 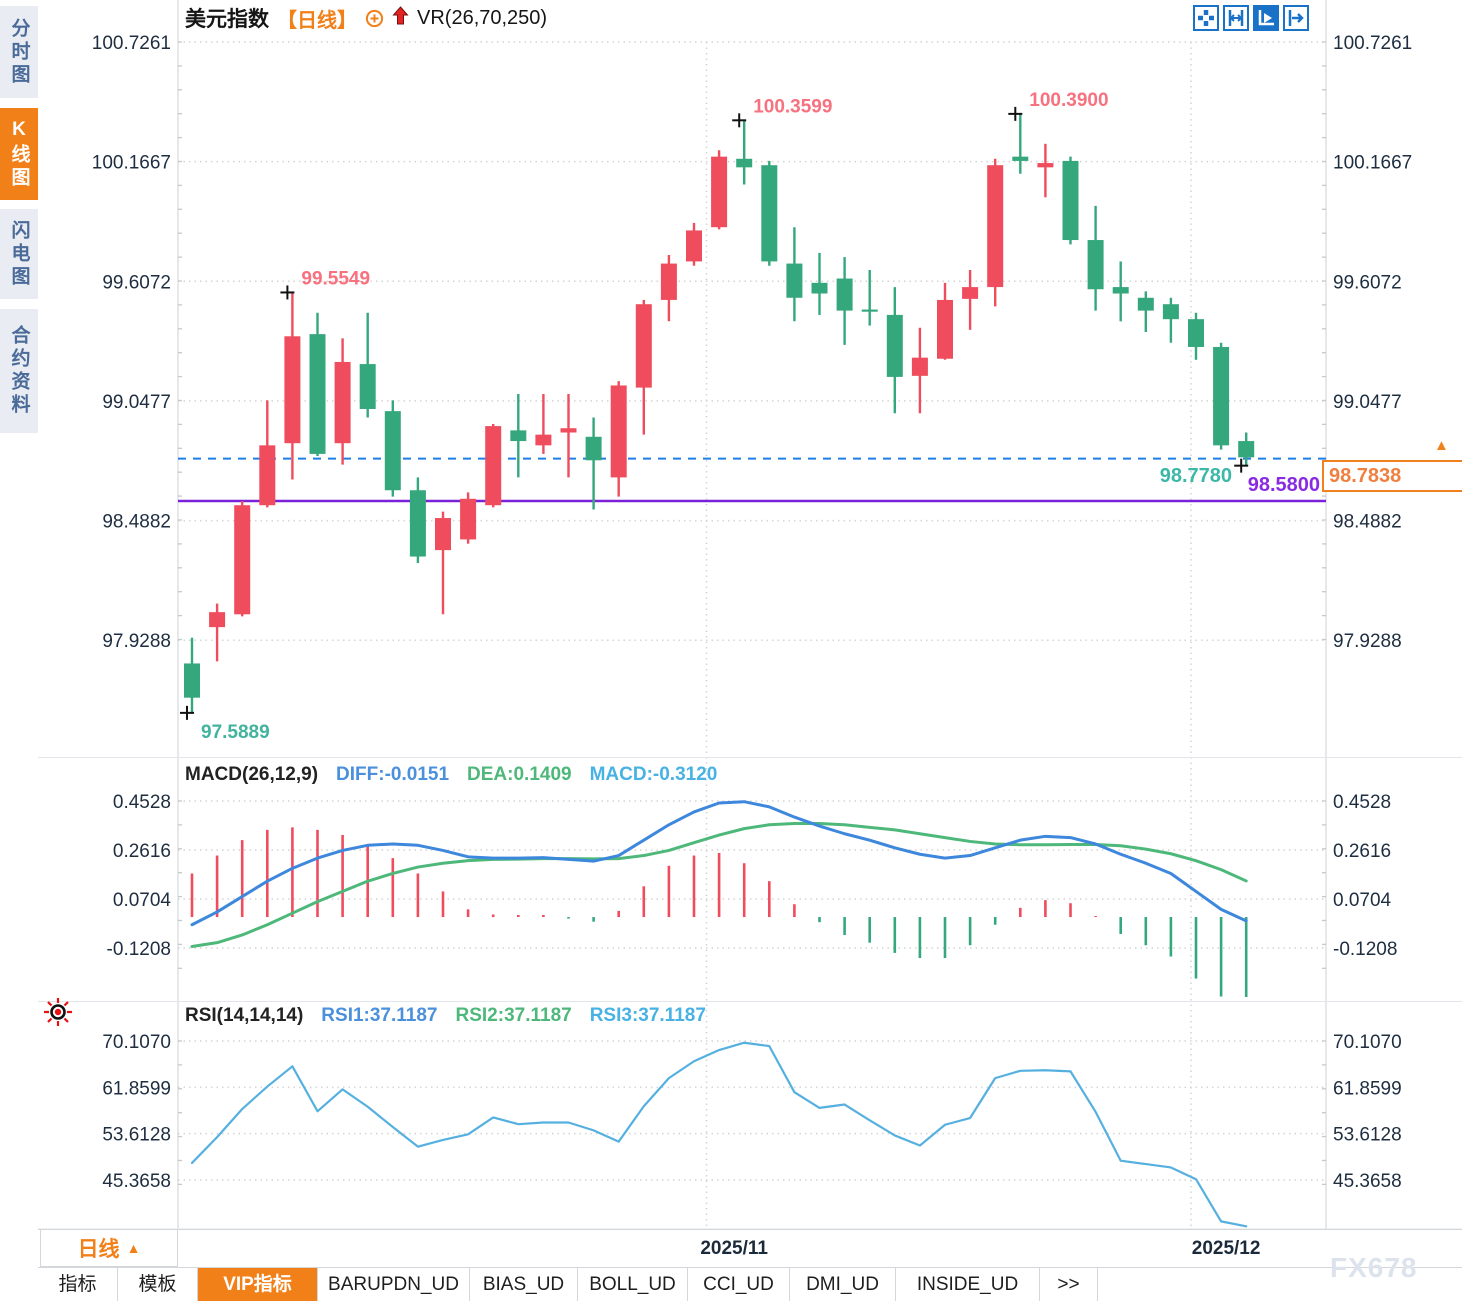 I want to click on bottom-tab-DMI_UD: DMI_UD, so click(x=843, y=1284).